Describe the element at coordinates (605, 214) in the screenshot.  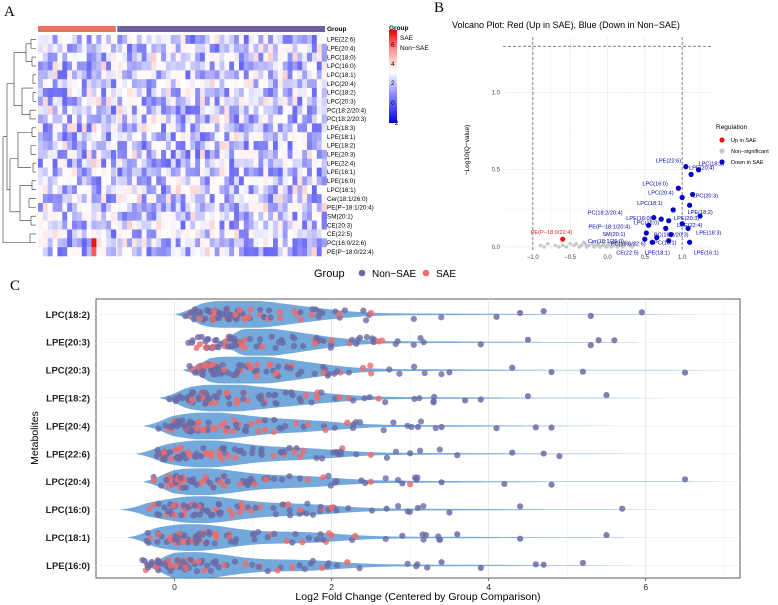
I see `volcano-label-down: PC(18:2/20:4)` at that location.